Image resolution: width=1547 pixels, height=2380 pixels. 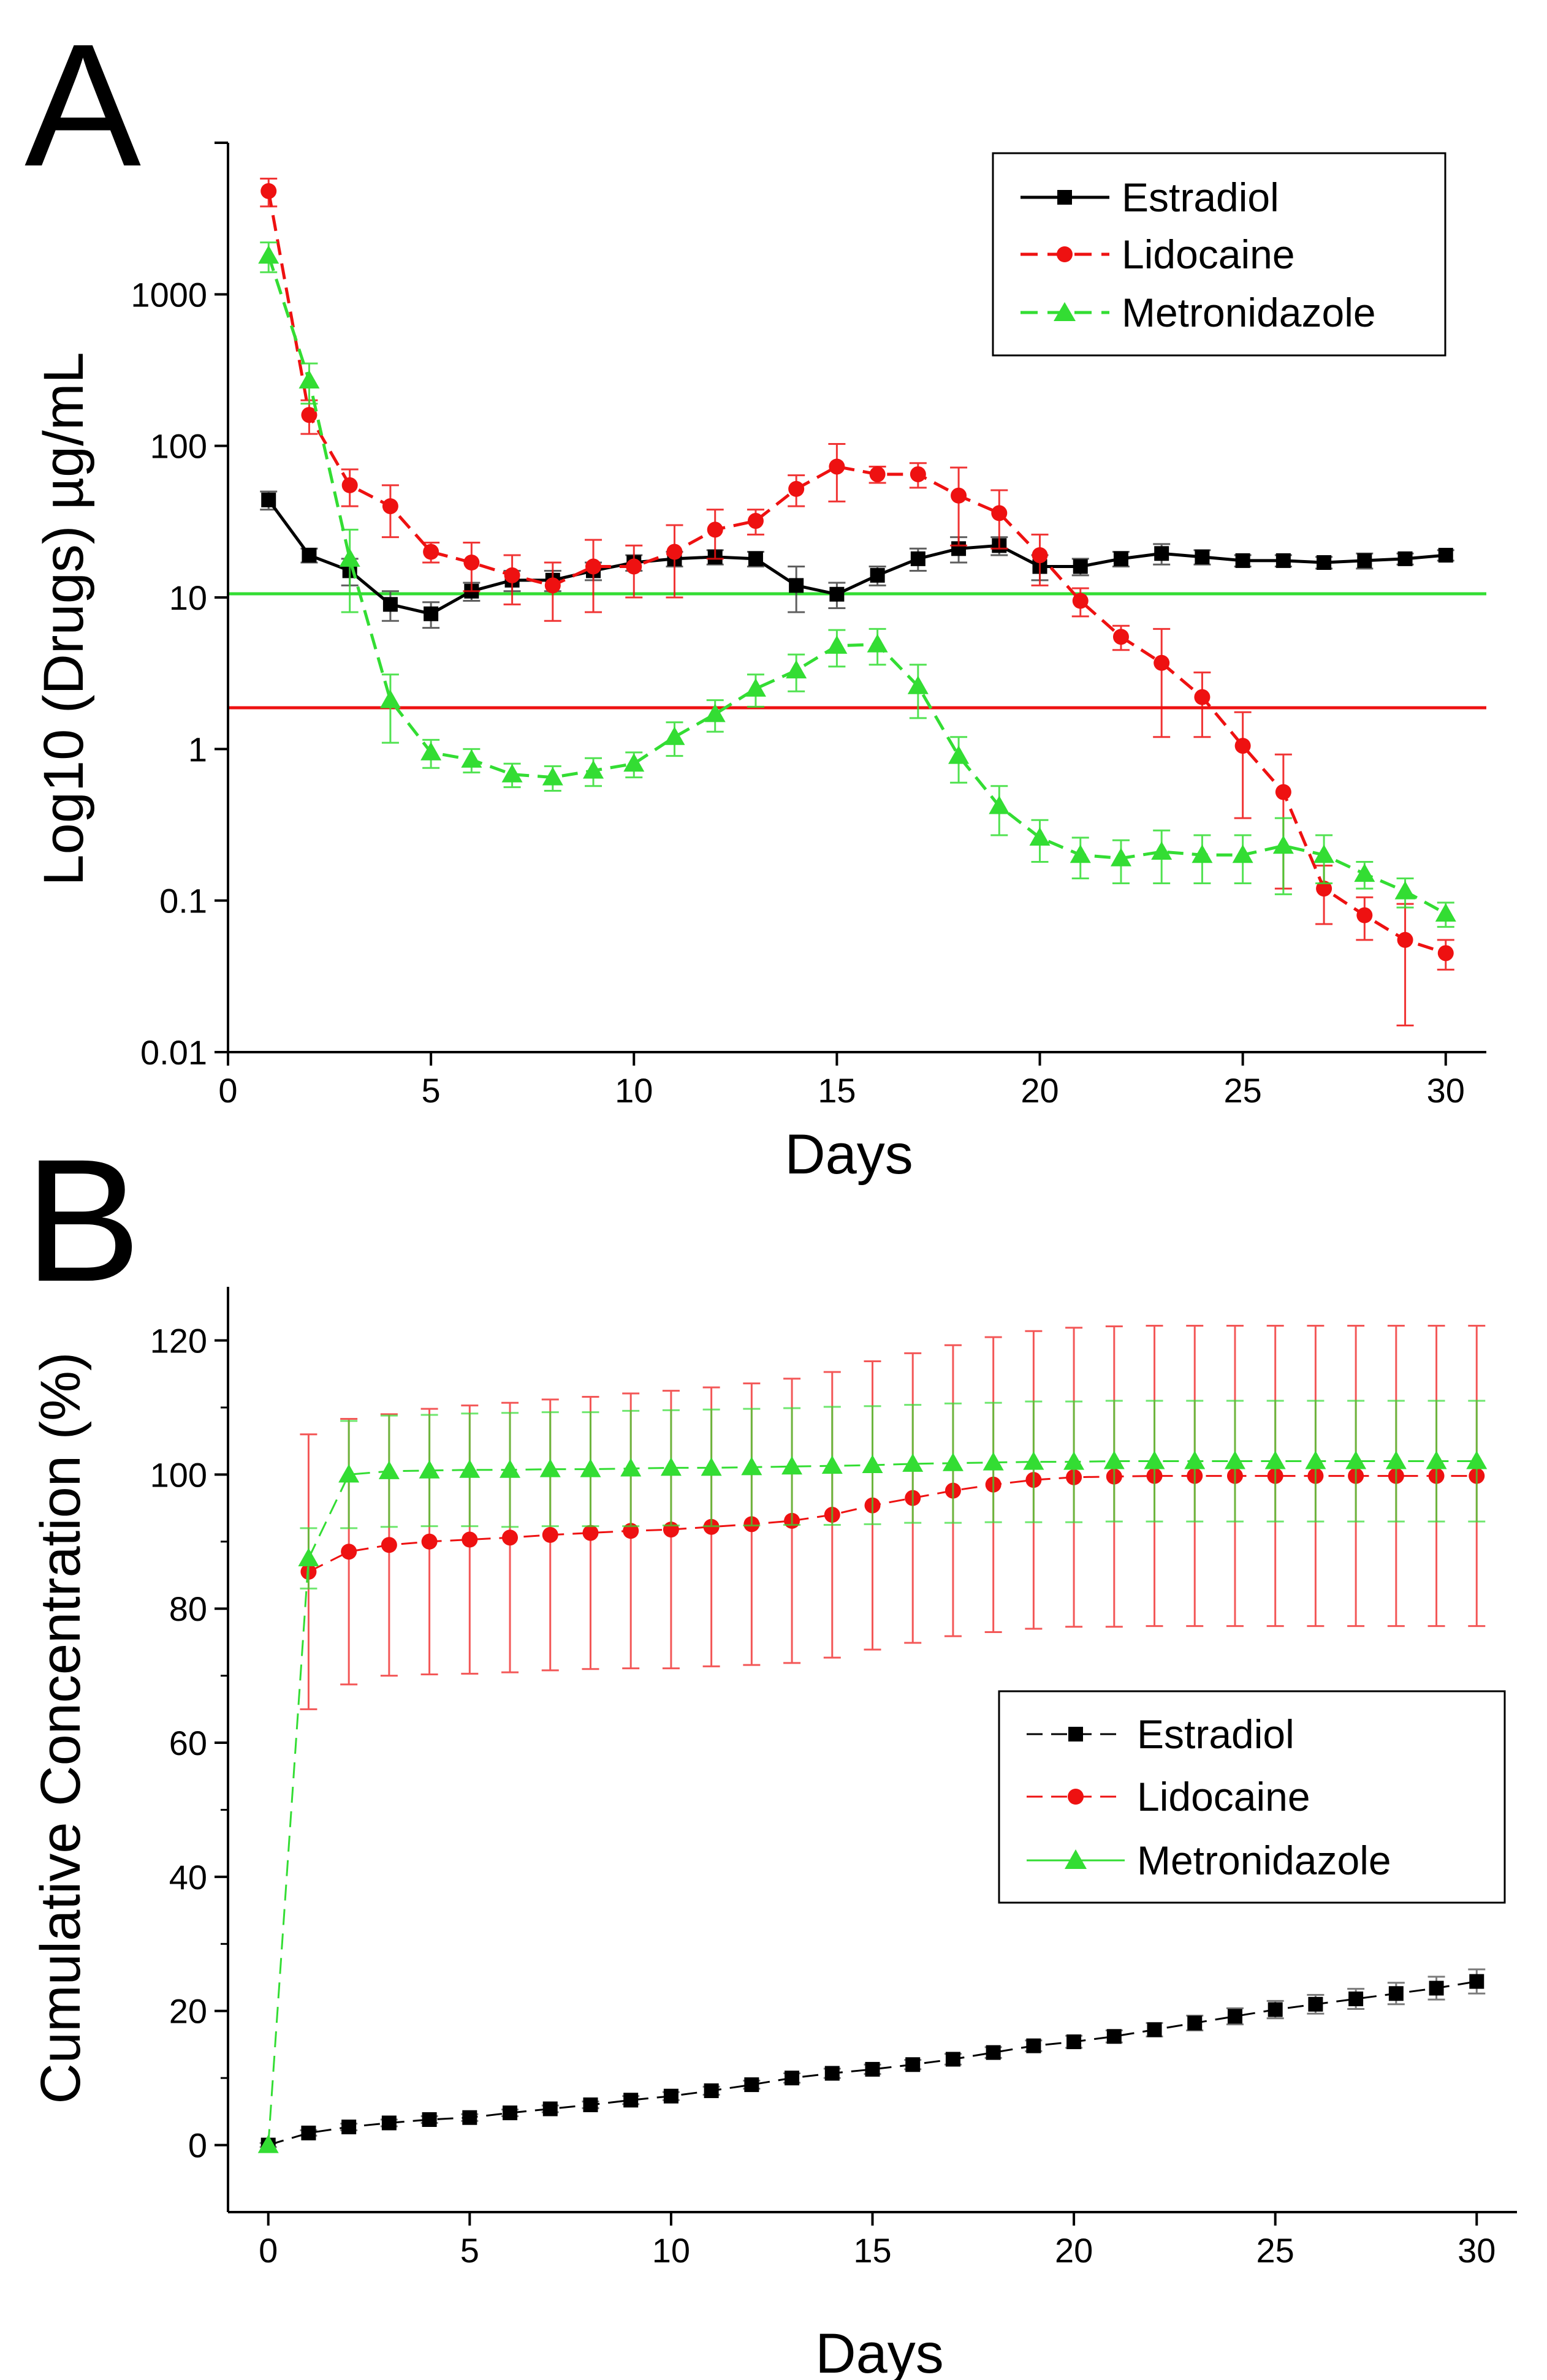 I want to click on panel-b-legend: Estradiol Lidocaine Metronidazole, so click(x=1252, y=1797).